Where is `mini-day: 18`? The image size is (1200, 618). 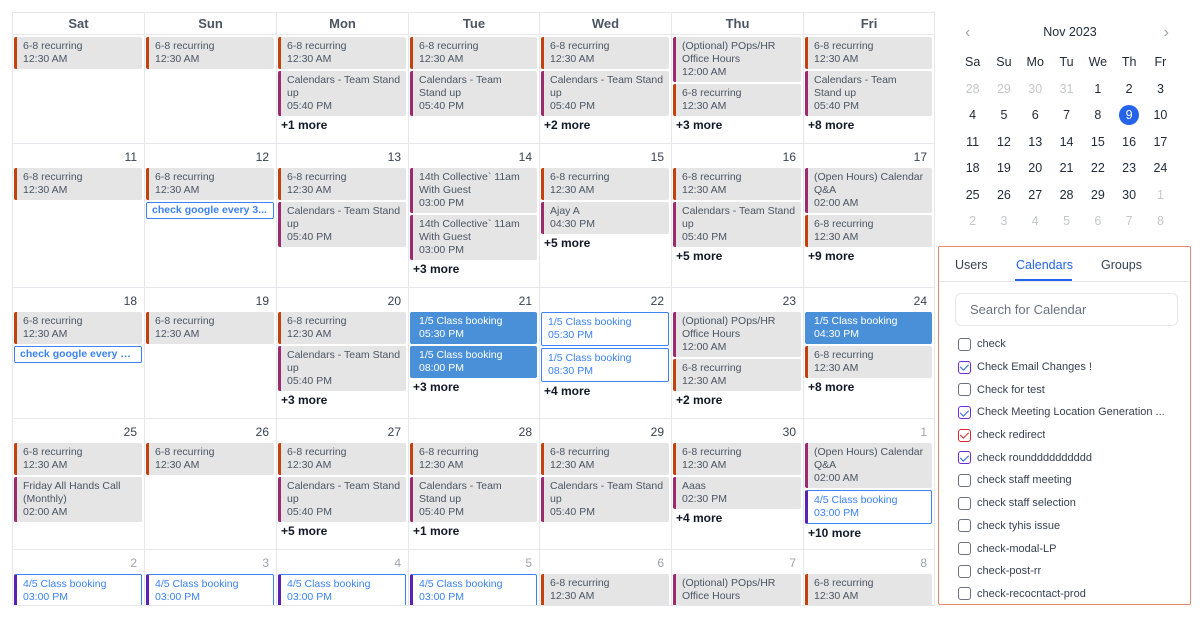
mini-day: 18 is located at coordinates (972, 168).